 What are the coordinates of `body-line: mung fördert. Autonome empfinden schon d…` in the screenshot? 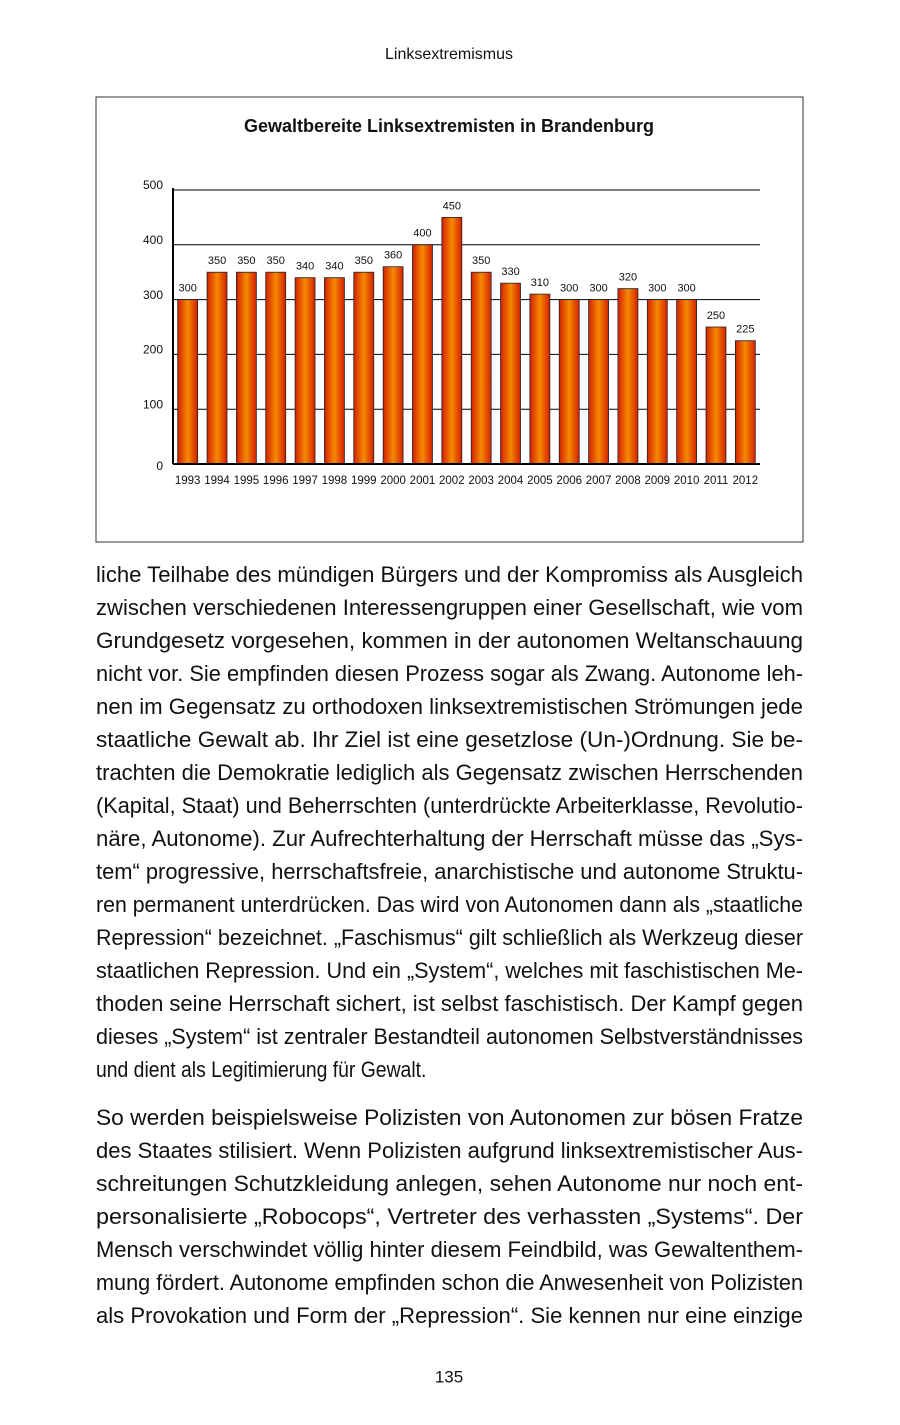 It's located at (449, 1282).